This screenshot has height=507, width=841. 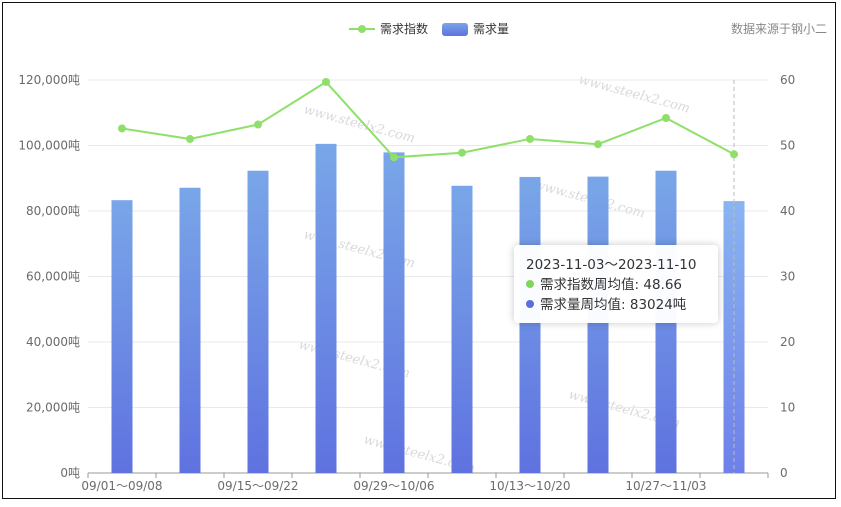 What do you see at coordinates (663, 285) in the screenshot?
I see `tooltip-value-index: 48.66` at bounding box center [663, 285].